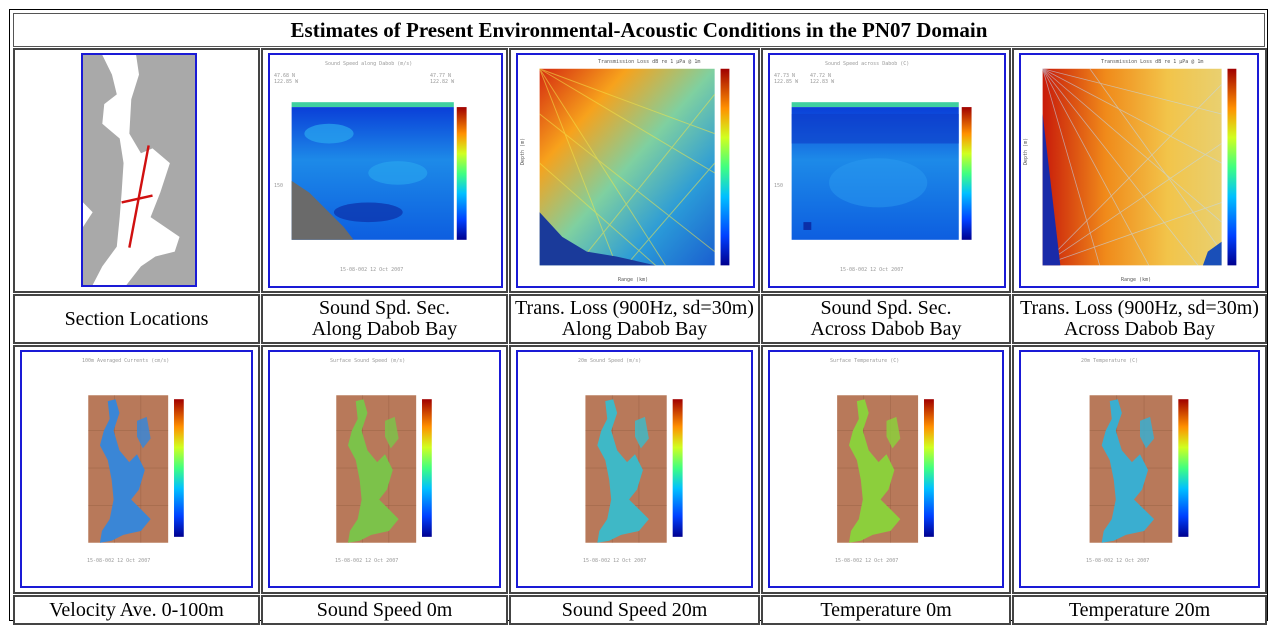 This screenshot has width=1270, height=625. Describe the element at coordinates (610, 361) in the screenshot. I see `map-title: 20m Sound Speed (m/s)` at that location.